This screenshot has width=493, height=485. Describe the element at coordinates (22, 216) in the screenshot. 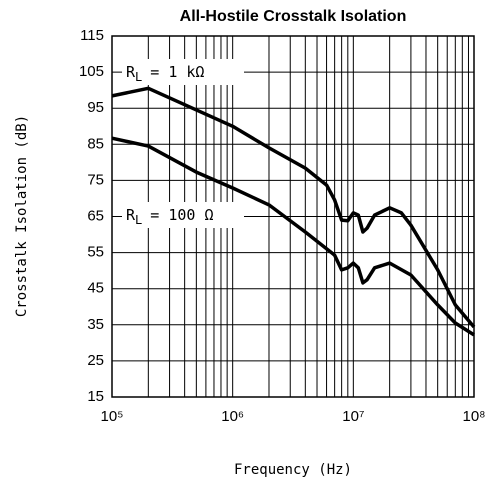

I see `y-axis-title: Crosstalk Isolation (dB)` at that location.